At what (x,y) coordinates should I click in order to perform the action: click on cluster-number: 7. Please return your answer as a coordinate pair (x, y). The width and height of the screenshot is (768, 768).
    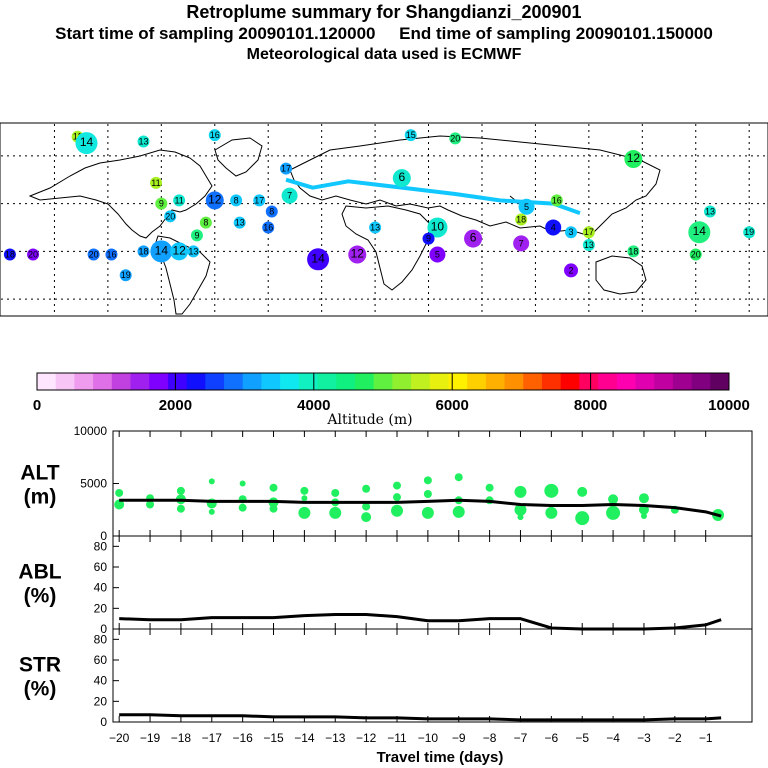
    Looking at the image, I should click on (289, 196).